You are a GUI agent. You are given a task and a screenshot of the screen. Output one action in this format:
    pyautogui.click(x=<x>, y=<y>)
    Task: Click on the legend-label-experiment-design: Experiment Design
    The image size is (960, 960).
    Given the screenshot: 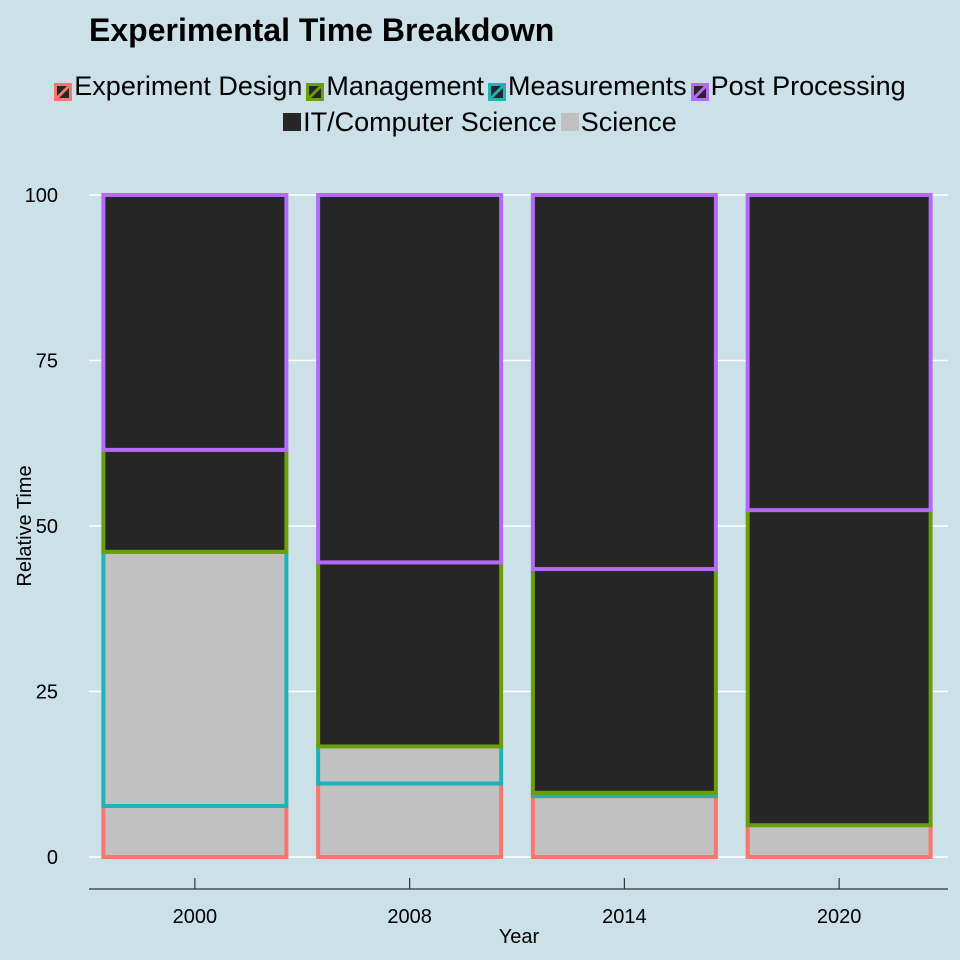 What is the action you would take?
    pyautogui.click(x=188, y=85)
    